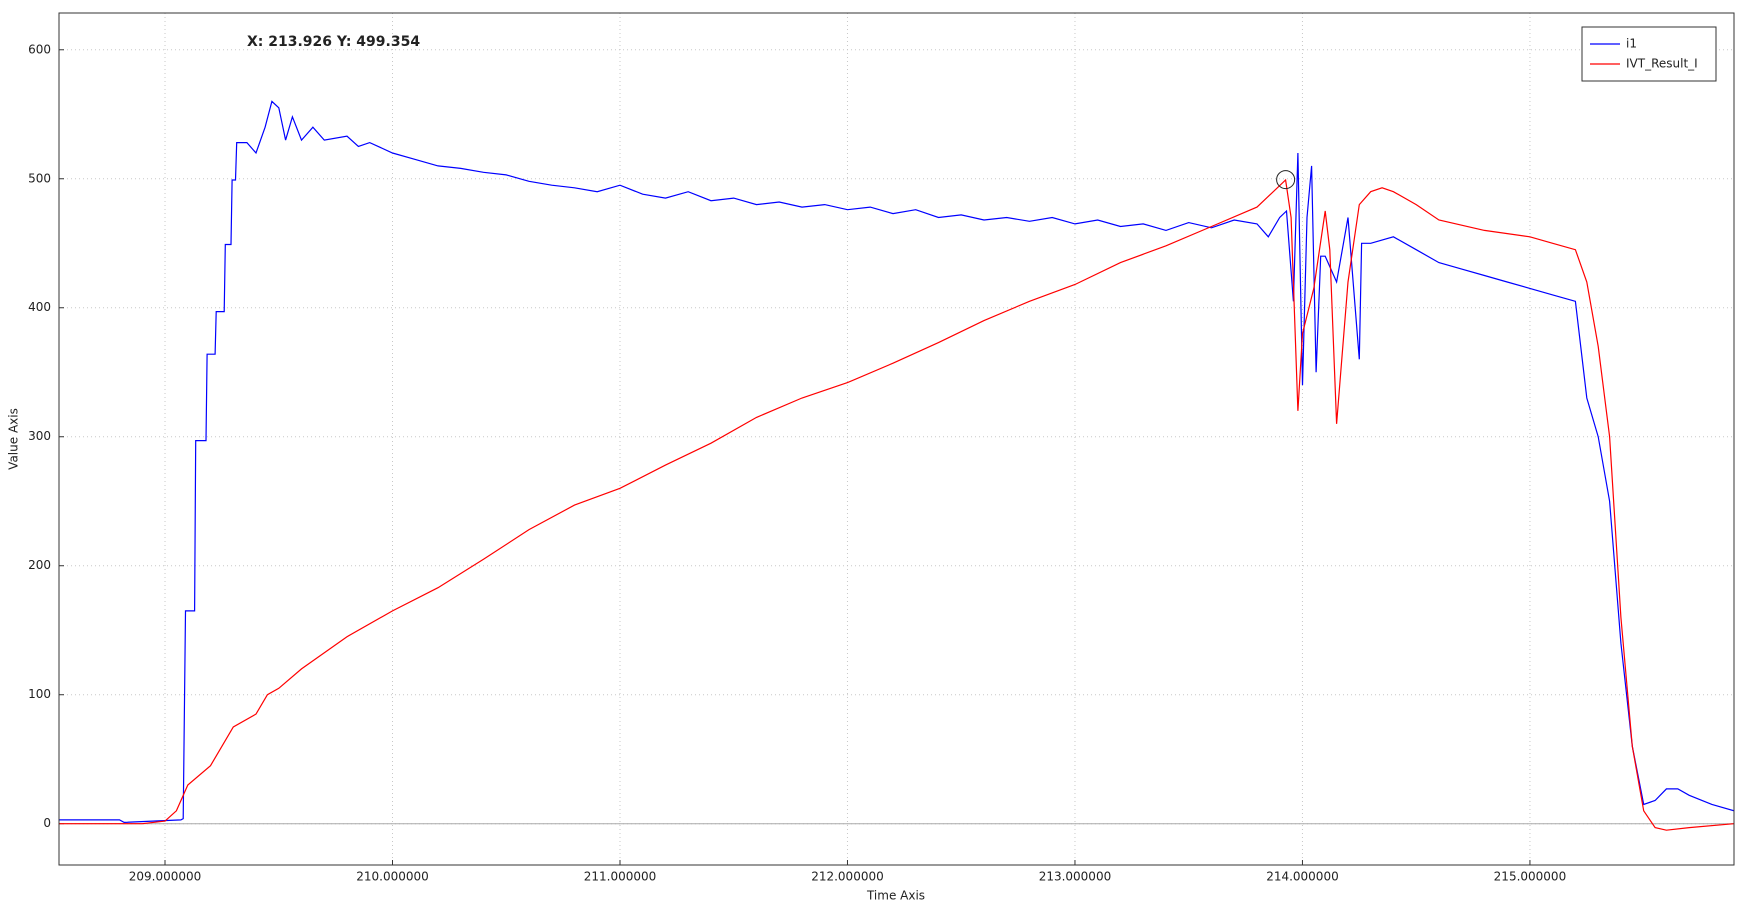  Describe the element at coordinates (39, 307) in the screenshot. I see `y-tick-label: 400` at that location.